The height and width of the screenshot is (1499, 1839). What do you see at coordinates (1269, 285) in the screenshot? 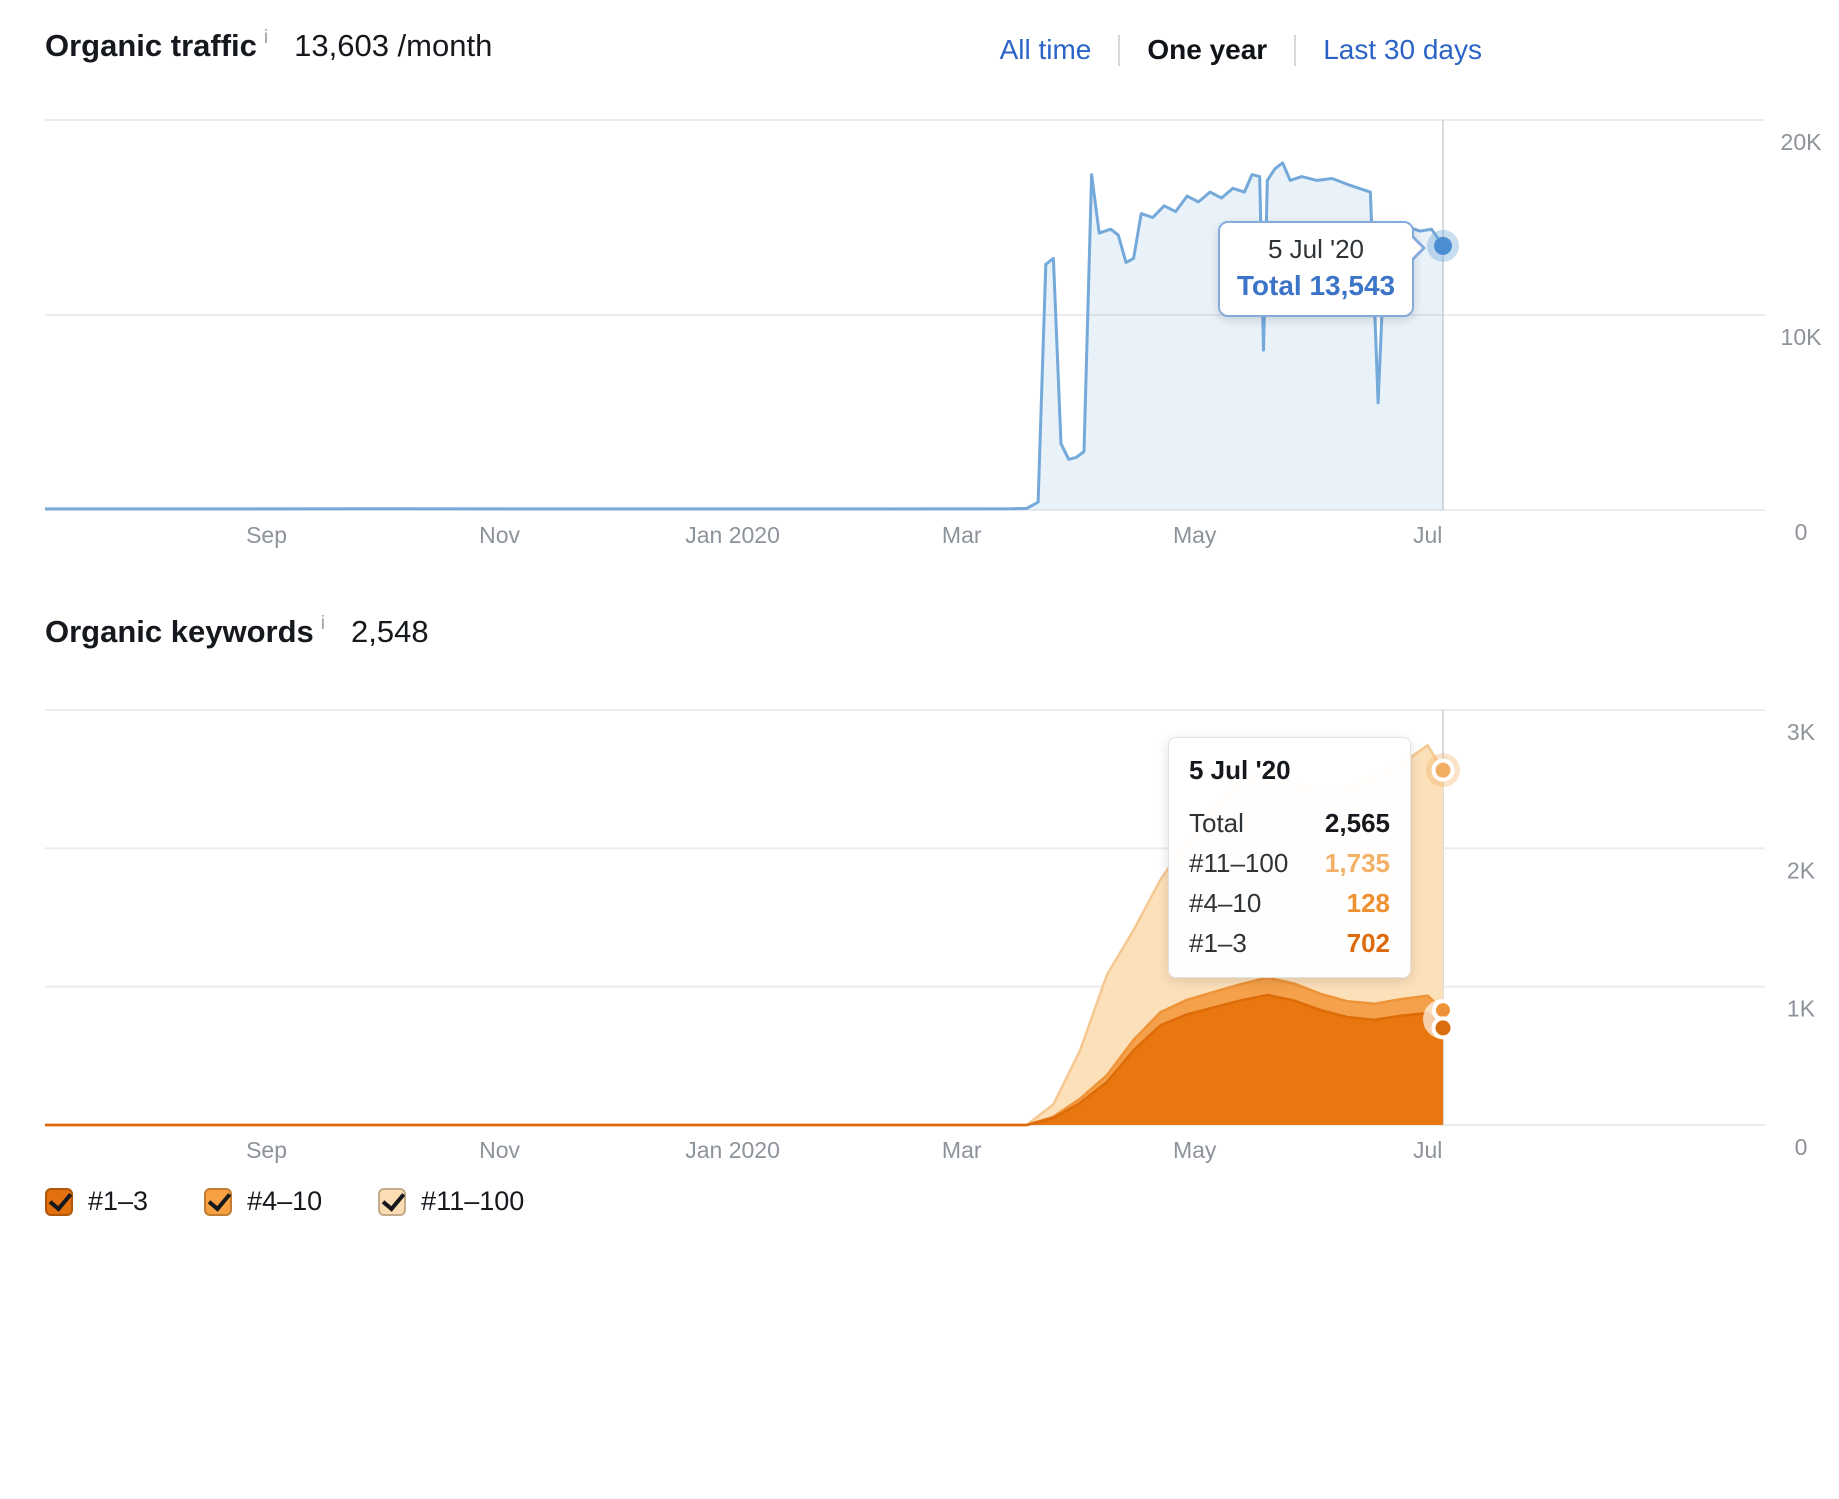
I see `traffic-tooltip-total-label: Total` at bounding box center [1269, 285].